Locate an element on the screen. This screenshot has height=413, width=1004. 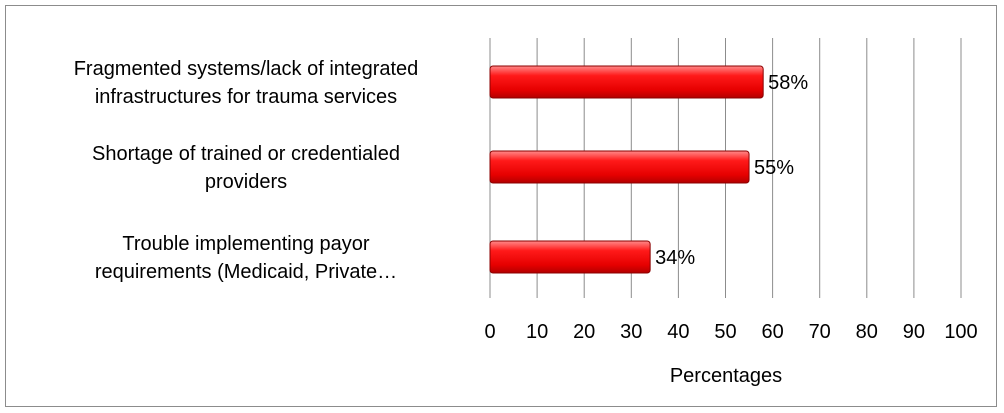
x-tick-label-10: 10 is located at coordinates (537, 332).